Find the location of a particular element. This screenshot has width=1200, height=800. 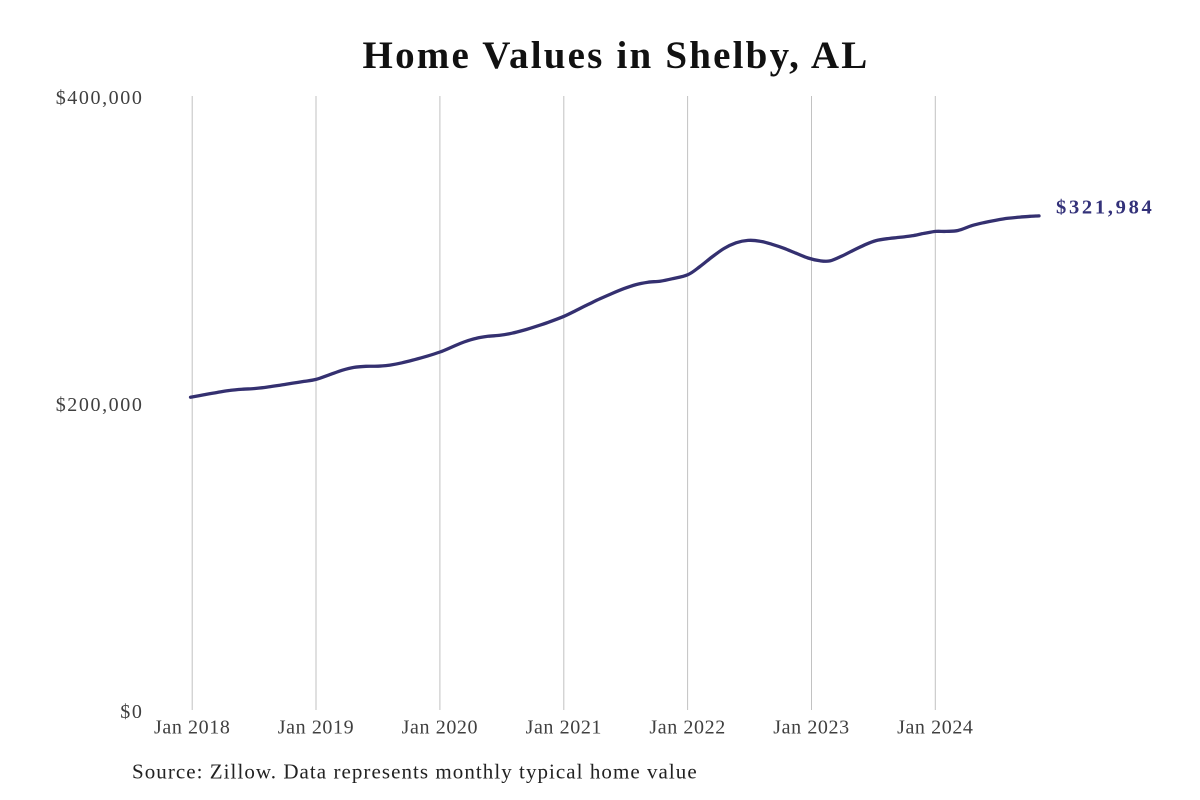

svg-text: Jan 2023 is located at coordinates (811, 728).